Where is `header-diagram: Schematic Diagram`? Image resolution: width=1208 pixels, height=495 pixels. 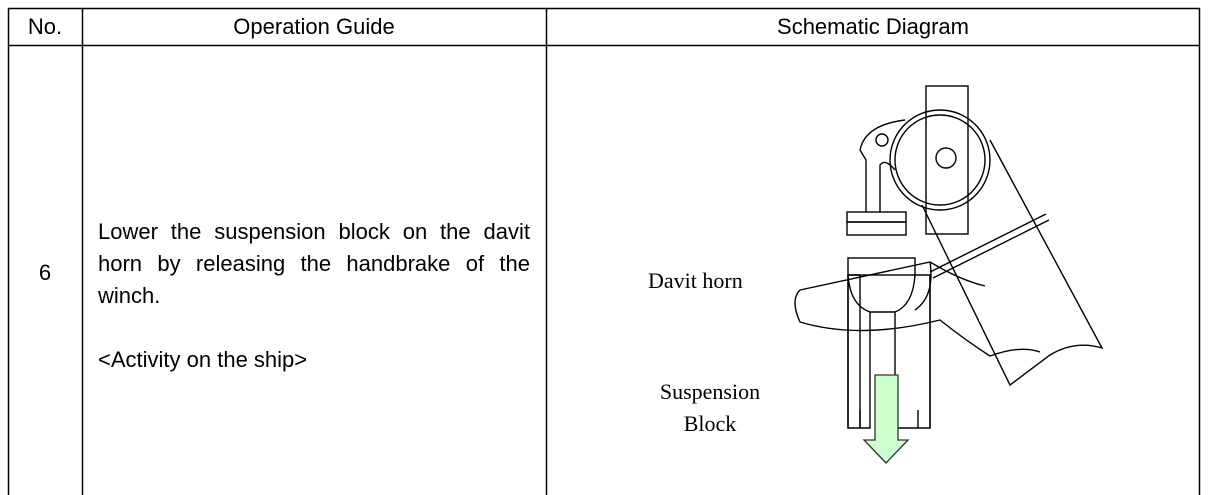 header-diagram: Schematic Diagram is located at coordinates (873, 26).